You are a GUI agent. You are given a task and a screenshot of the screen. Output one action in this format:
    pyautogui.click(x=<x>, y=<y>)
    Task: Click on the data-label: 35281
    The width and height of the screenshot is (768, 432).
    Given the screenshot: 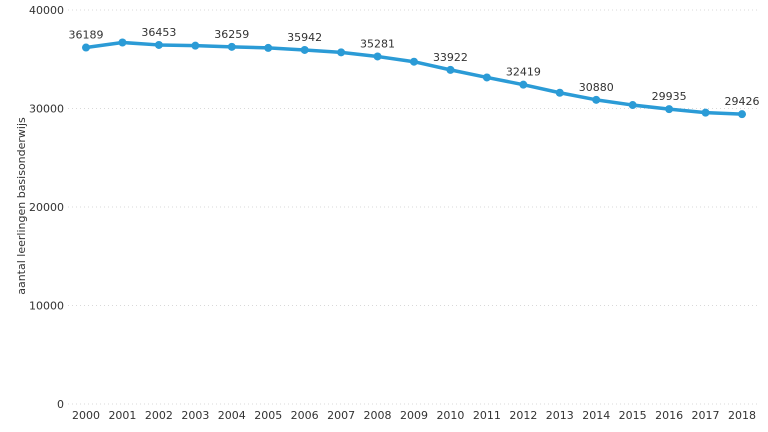 What is the action you would take?
    pyautogui.click(x=377, y=43)
    